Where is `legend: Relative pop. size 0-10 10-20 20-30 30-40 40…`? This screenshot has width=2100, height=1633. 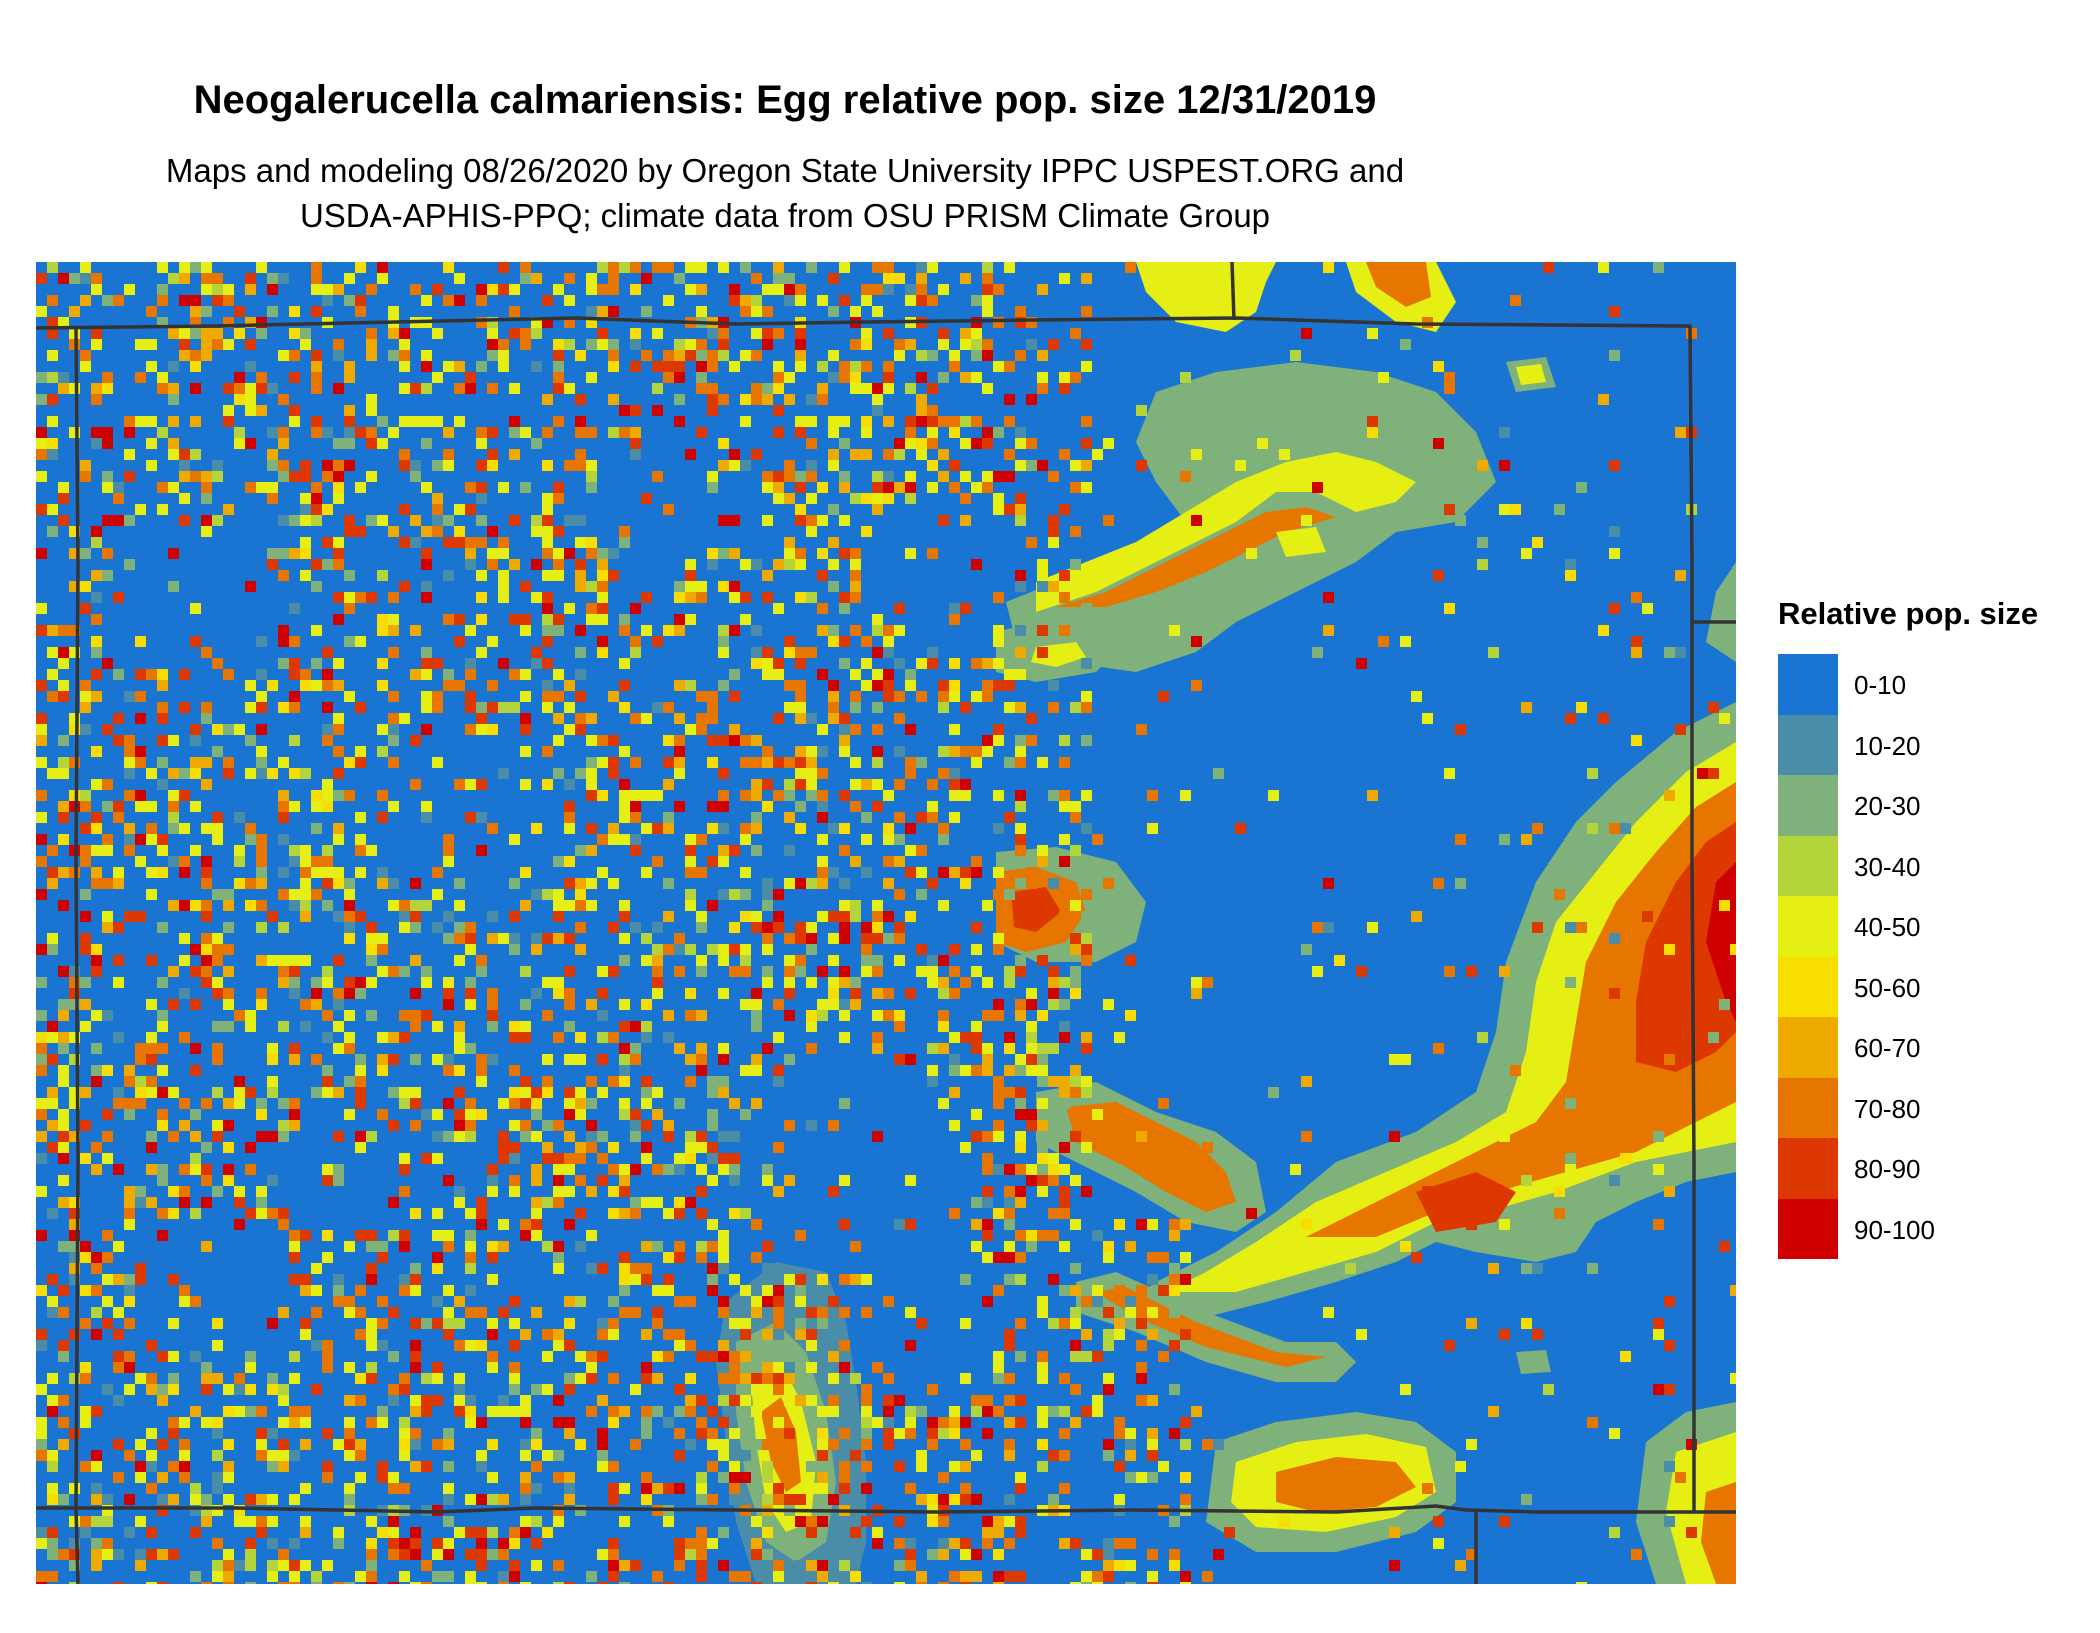
legend: Relative pop. size 0-10 10-20 20-30 30-40 40… is located at coordinates (1928, 927).